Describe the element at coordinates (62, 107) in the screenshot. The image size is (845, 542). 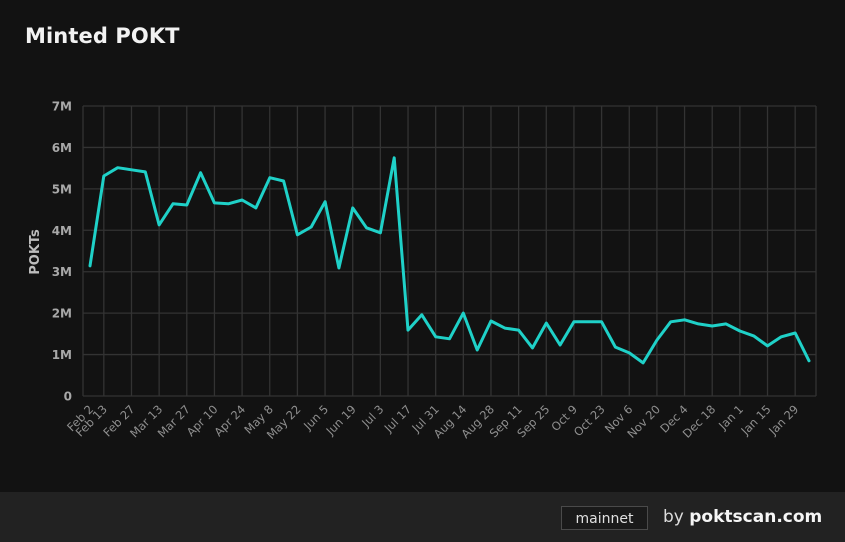
I see `y-tick-label: 7M` at that location.